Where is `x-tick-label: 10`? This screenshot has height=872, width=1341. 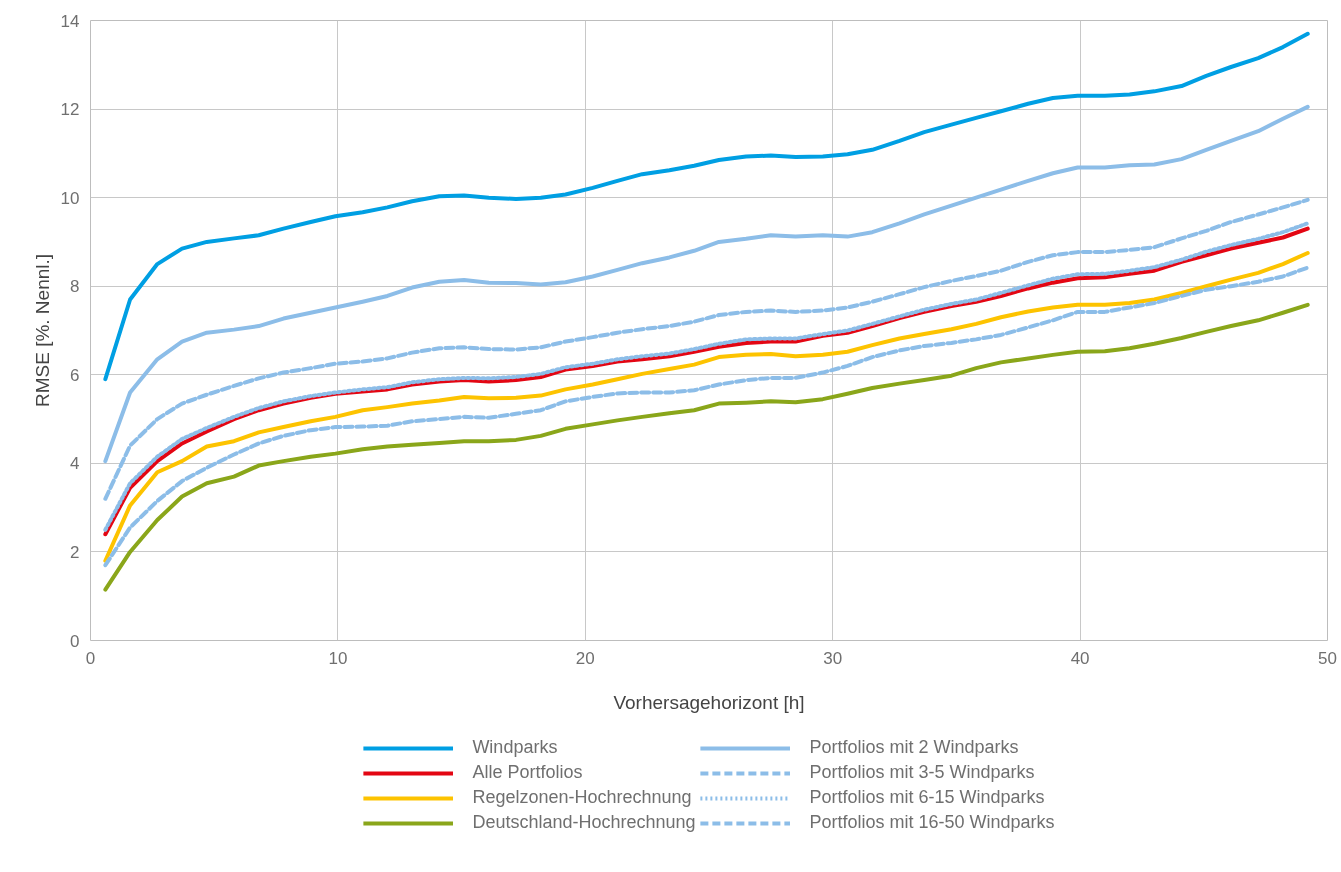
x-tick-label: 10 is located at coordinates (338, 658).